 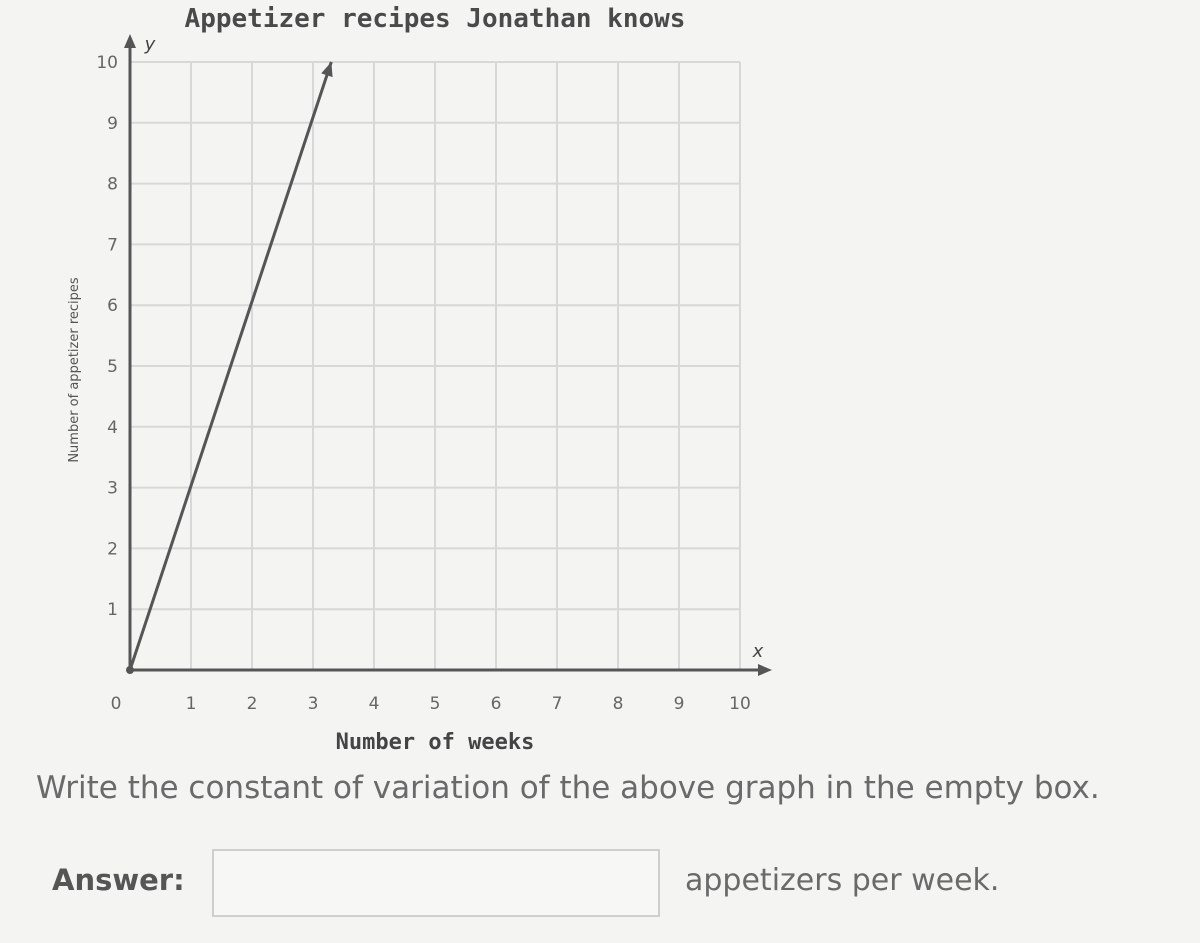 I want to click on y-axis-label: Number of appetizer recipes, so click(x=74, y=370).